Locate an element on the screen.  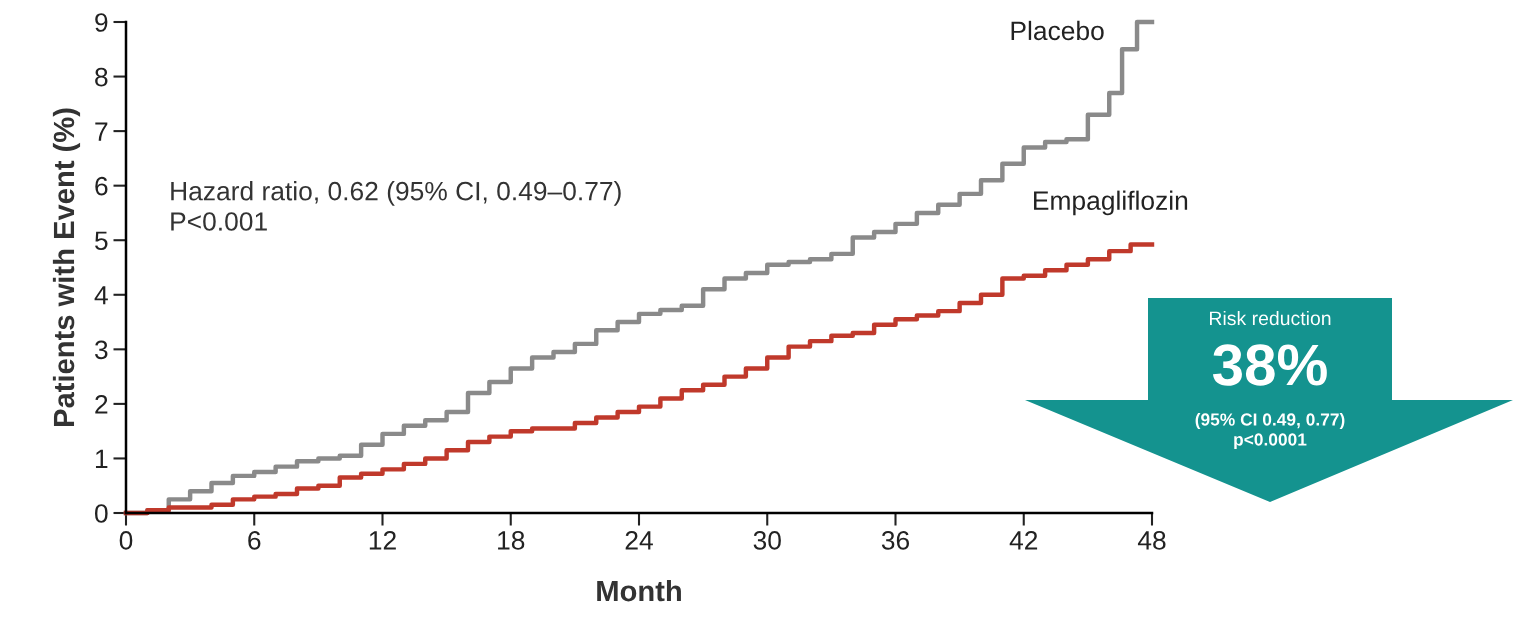
x-tick-label: 48 is located at coordinates (1151, 540).